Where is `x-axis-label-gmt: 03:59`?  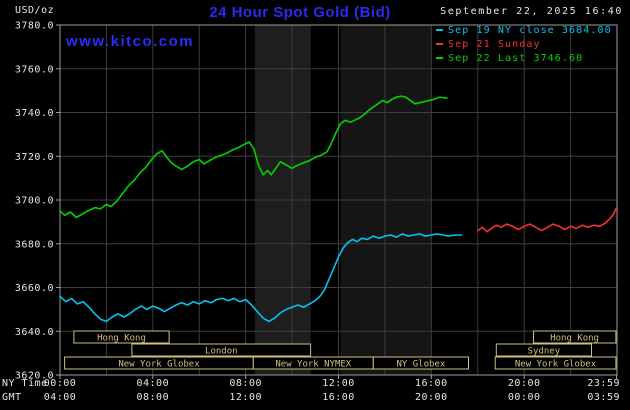 x-axis-label-gmt: 03:59 is located at coordinates (603, 397).